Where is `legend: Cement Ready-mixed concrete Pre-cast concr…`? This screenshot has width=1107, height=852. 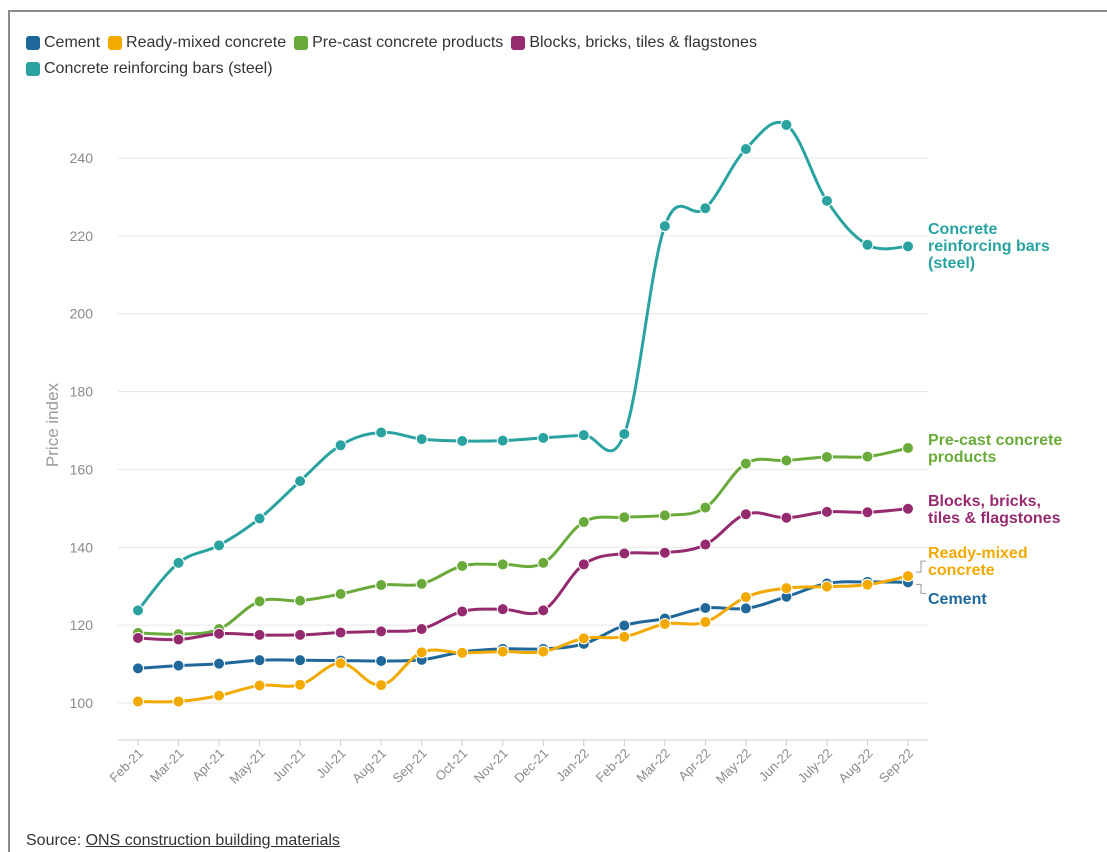
legend: Cement Ready-mixed concrete Pre-cast concr… is located at coordinates (476, 56).